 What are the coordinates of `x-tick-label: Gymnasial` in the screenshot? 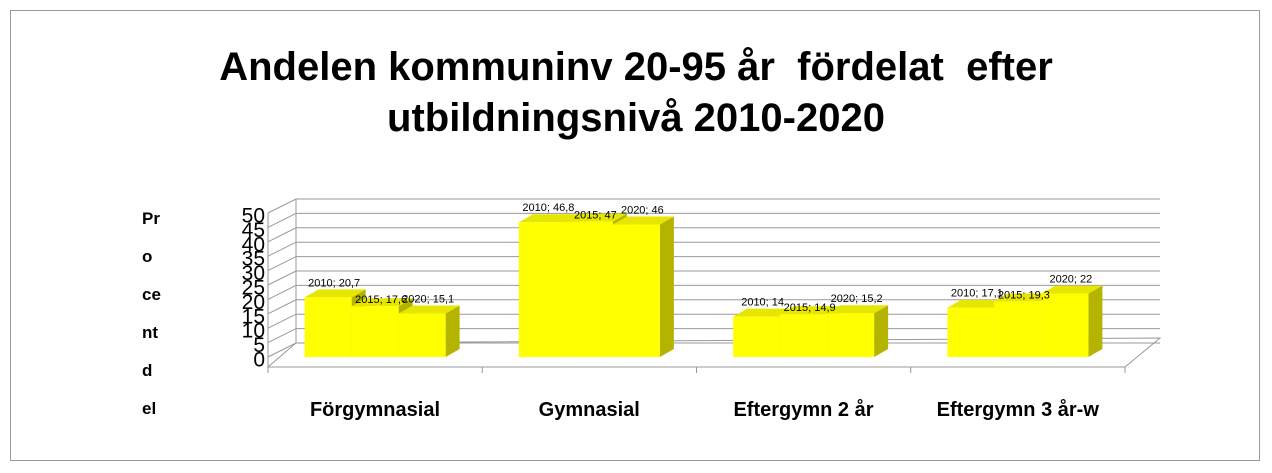 It's located at (589, 410).